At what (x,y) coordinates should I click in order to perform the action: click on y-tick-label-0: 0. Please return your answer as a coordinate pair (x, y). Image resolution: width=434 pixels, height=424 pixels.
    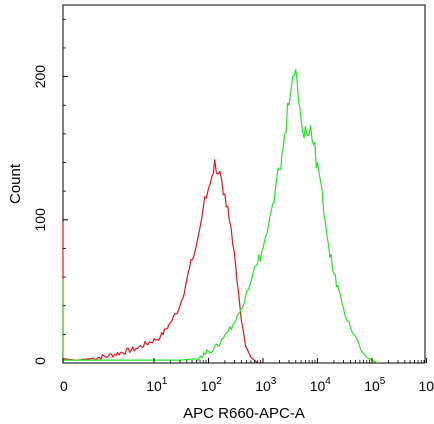
    Looking at the image, I should click on (40, 361).